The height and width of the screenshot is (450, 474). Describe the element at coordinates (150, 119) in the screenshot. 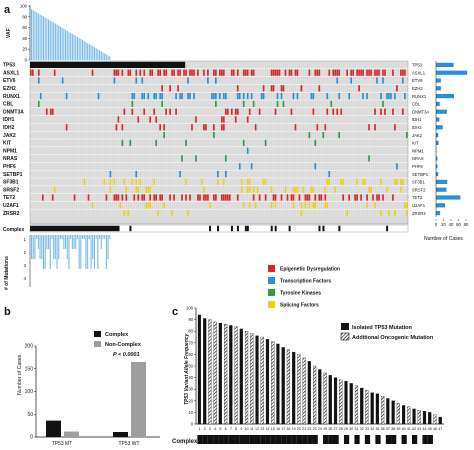

I see `cell-idh1` at that location.